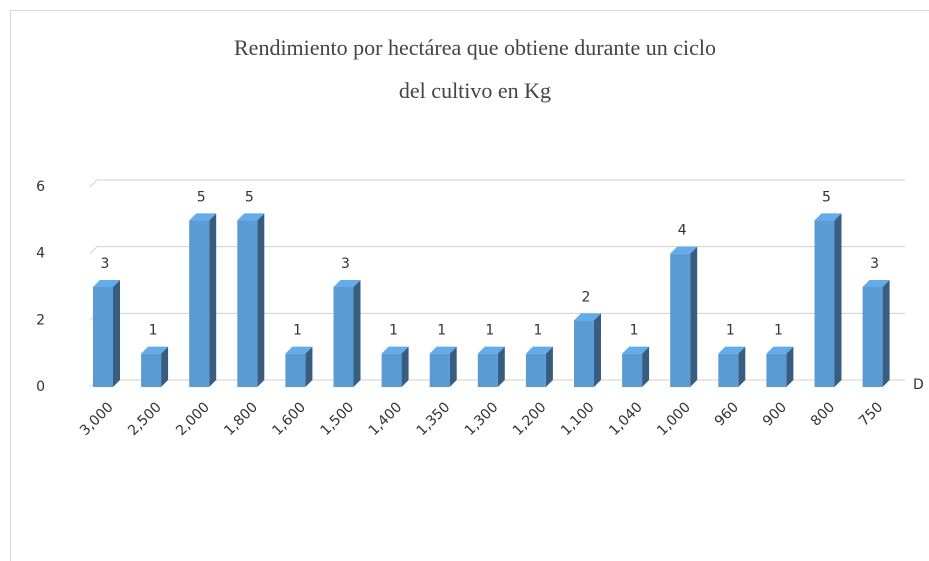  What do you see at coordinates (530, 419) in the screenshot?
I see `x-tick-label: 1,200` at bounding box center [530, 419].